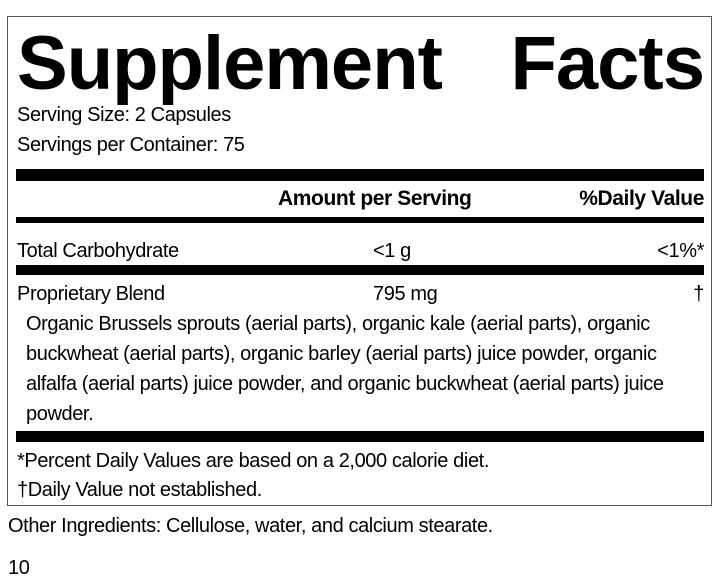 This screenshot has height=587, width=720. Describe the element at coordinates (698, 294) in the screenshot. I see `nutrient-daily-value: †` at that location.